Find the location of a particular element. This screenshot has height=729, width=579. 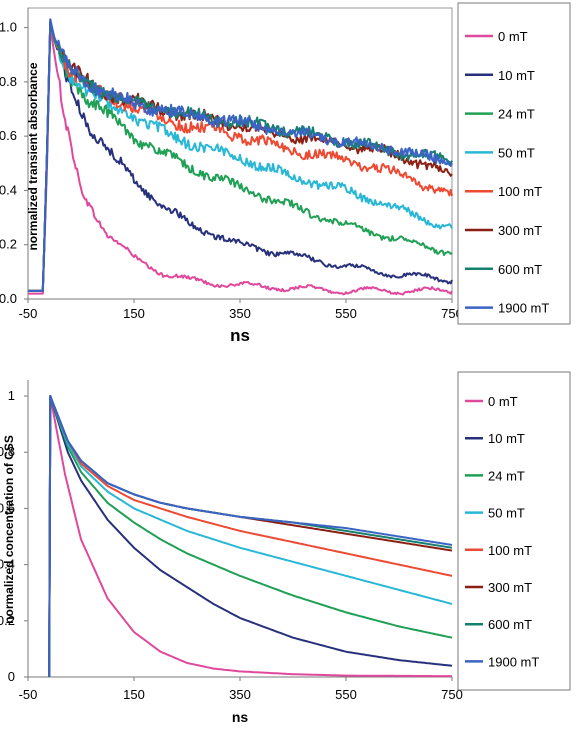

y-axis-label: normalized transient absorbance is located at coordinates (33, 156).